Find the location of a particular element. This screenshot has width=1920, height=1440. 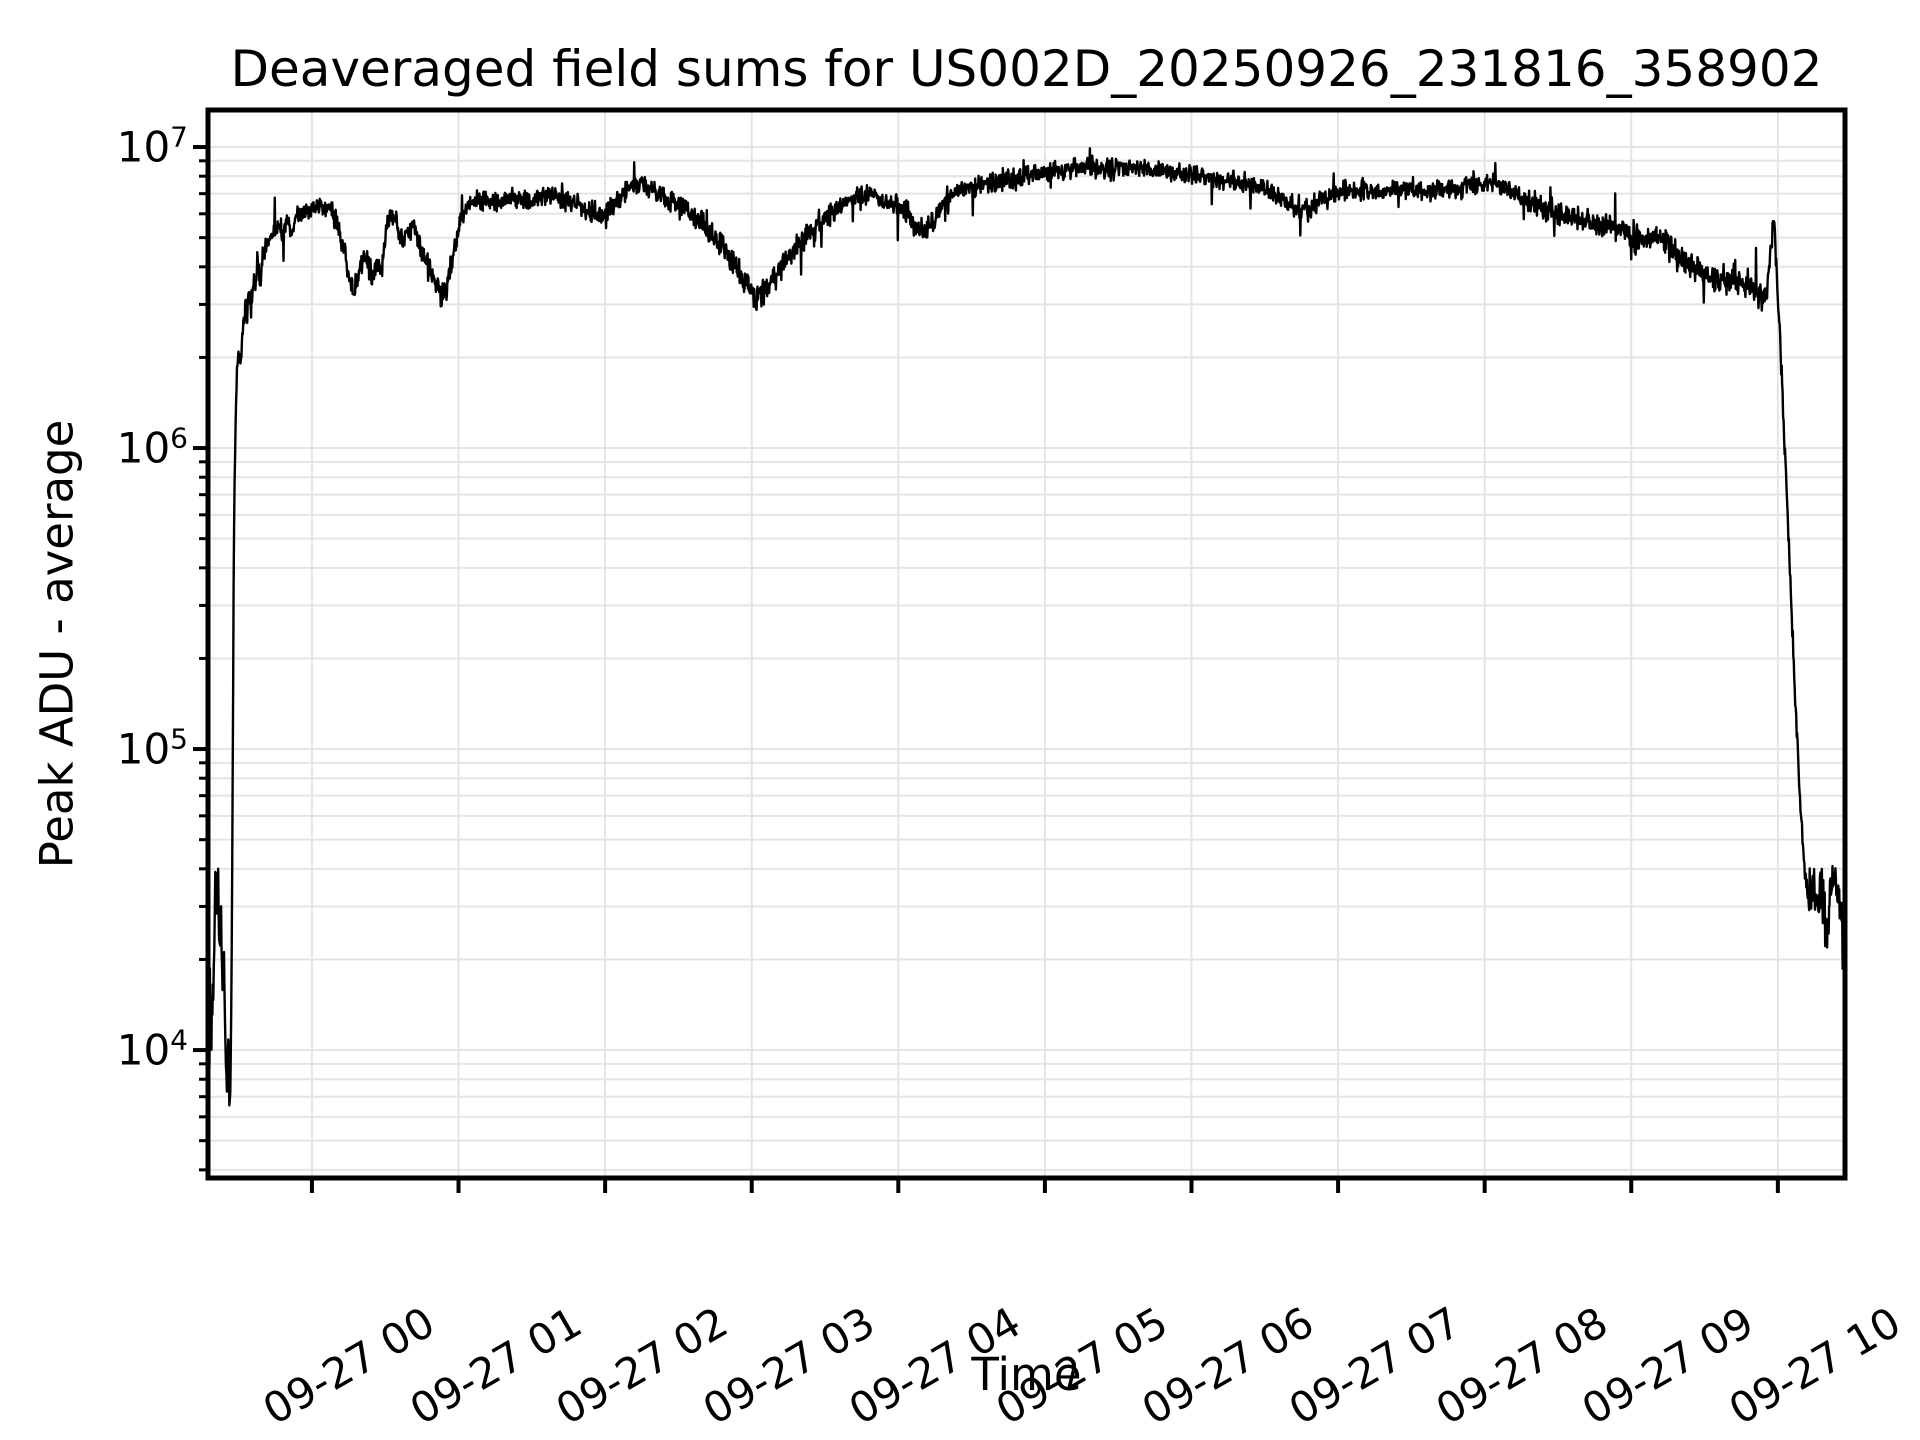

y-tick-label: 106 is located at coordinates (152, 447).